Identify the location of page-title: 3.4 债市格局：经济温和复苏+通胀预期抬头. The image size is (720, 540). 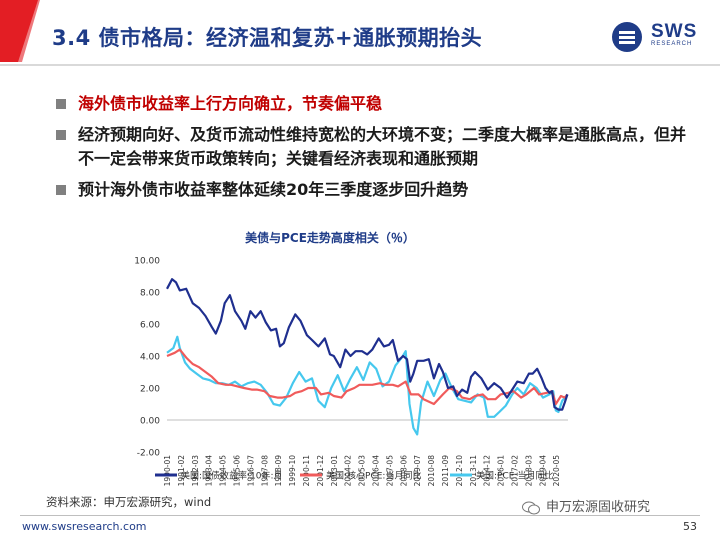
(267, 38).